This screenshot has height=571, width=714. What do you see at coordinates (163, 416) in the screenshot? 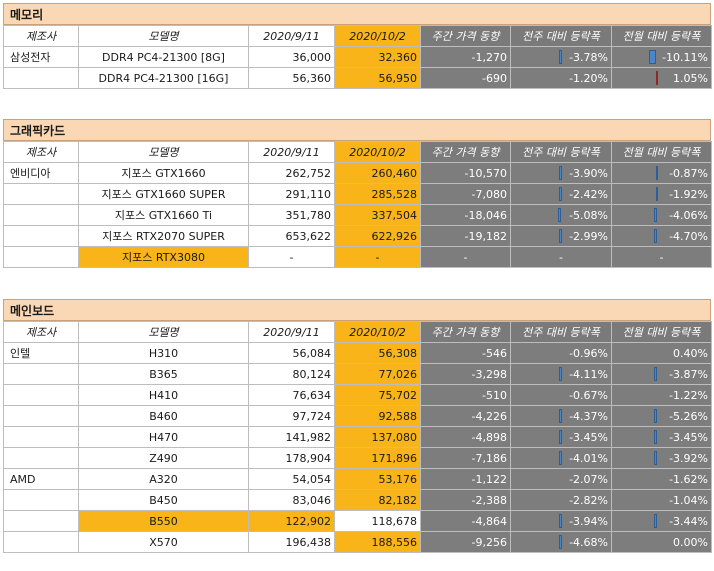
I see `model-cell: B460` at bounding box center [163, 416].